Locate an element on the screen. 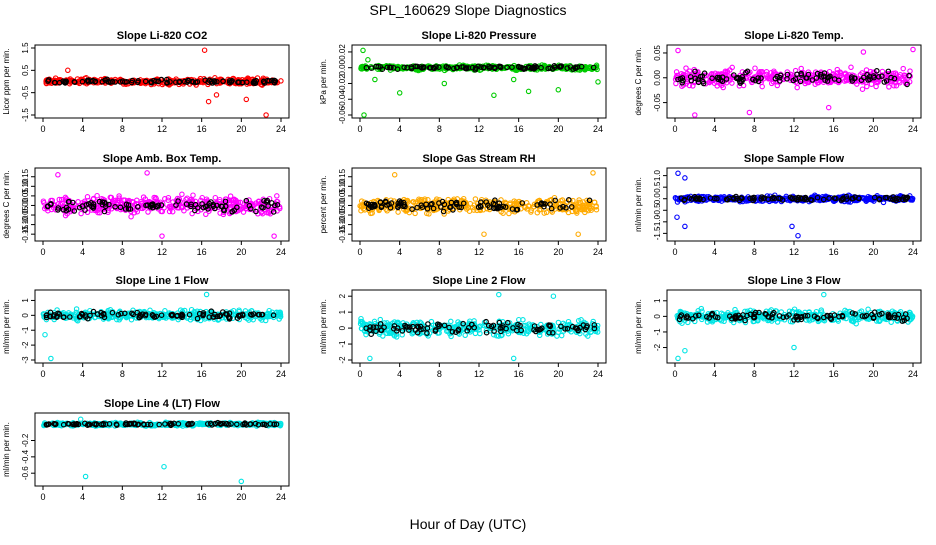 This screenshot has height=545, width=936. panel-title: Slope Sample Flow is located at coordinates (794, 159).